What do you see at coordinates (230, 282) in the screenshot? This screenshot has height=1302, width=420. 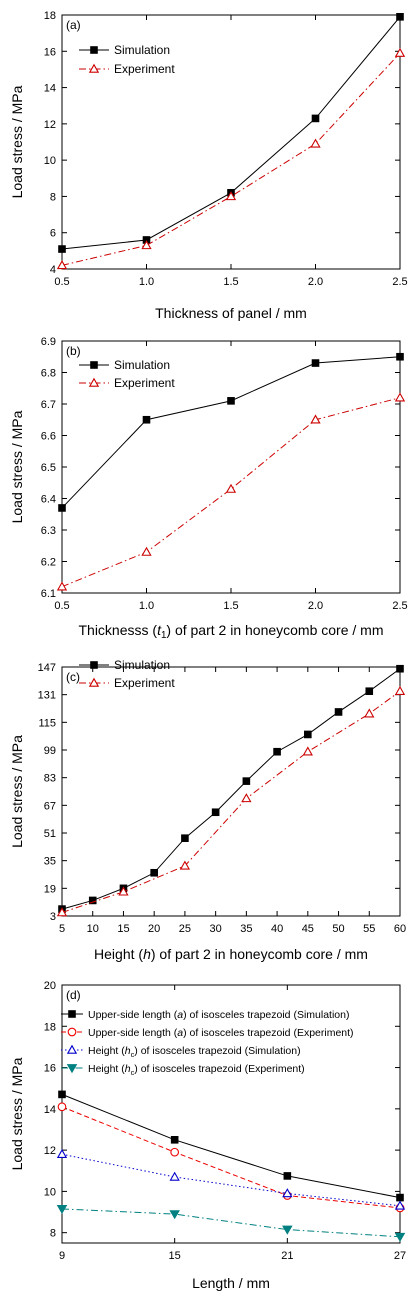 I see `x-tick-label: 1.5` at bounding box center [230, 282].